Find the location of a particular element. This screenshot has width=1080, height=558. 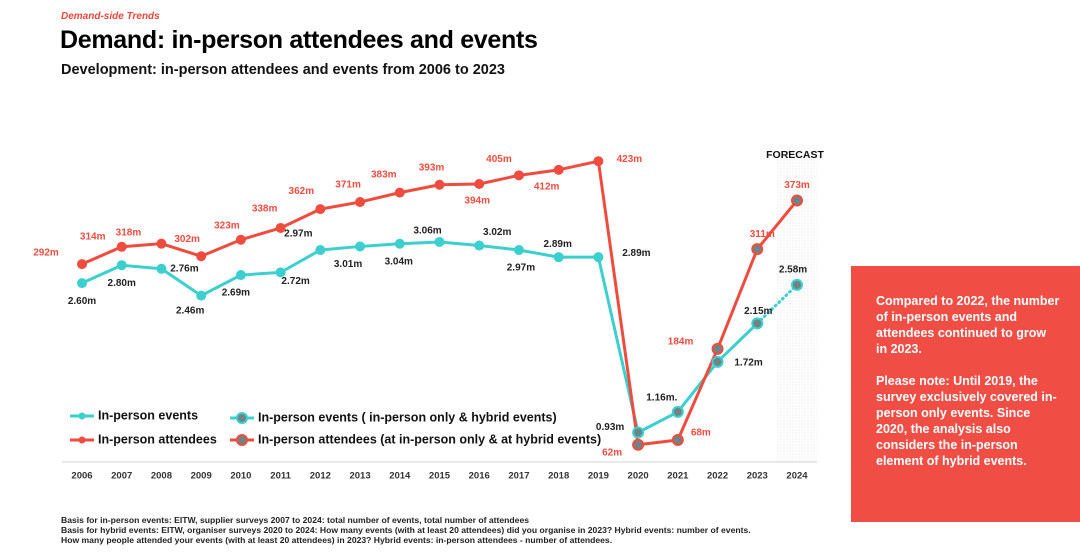

data-label: 3.04m is located at coordinates (399, 261).